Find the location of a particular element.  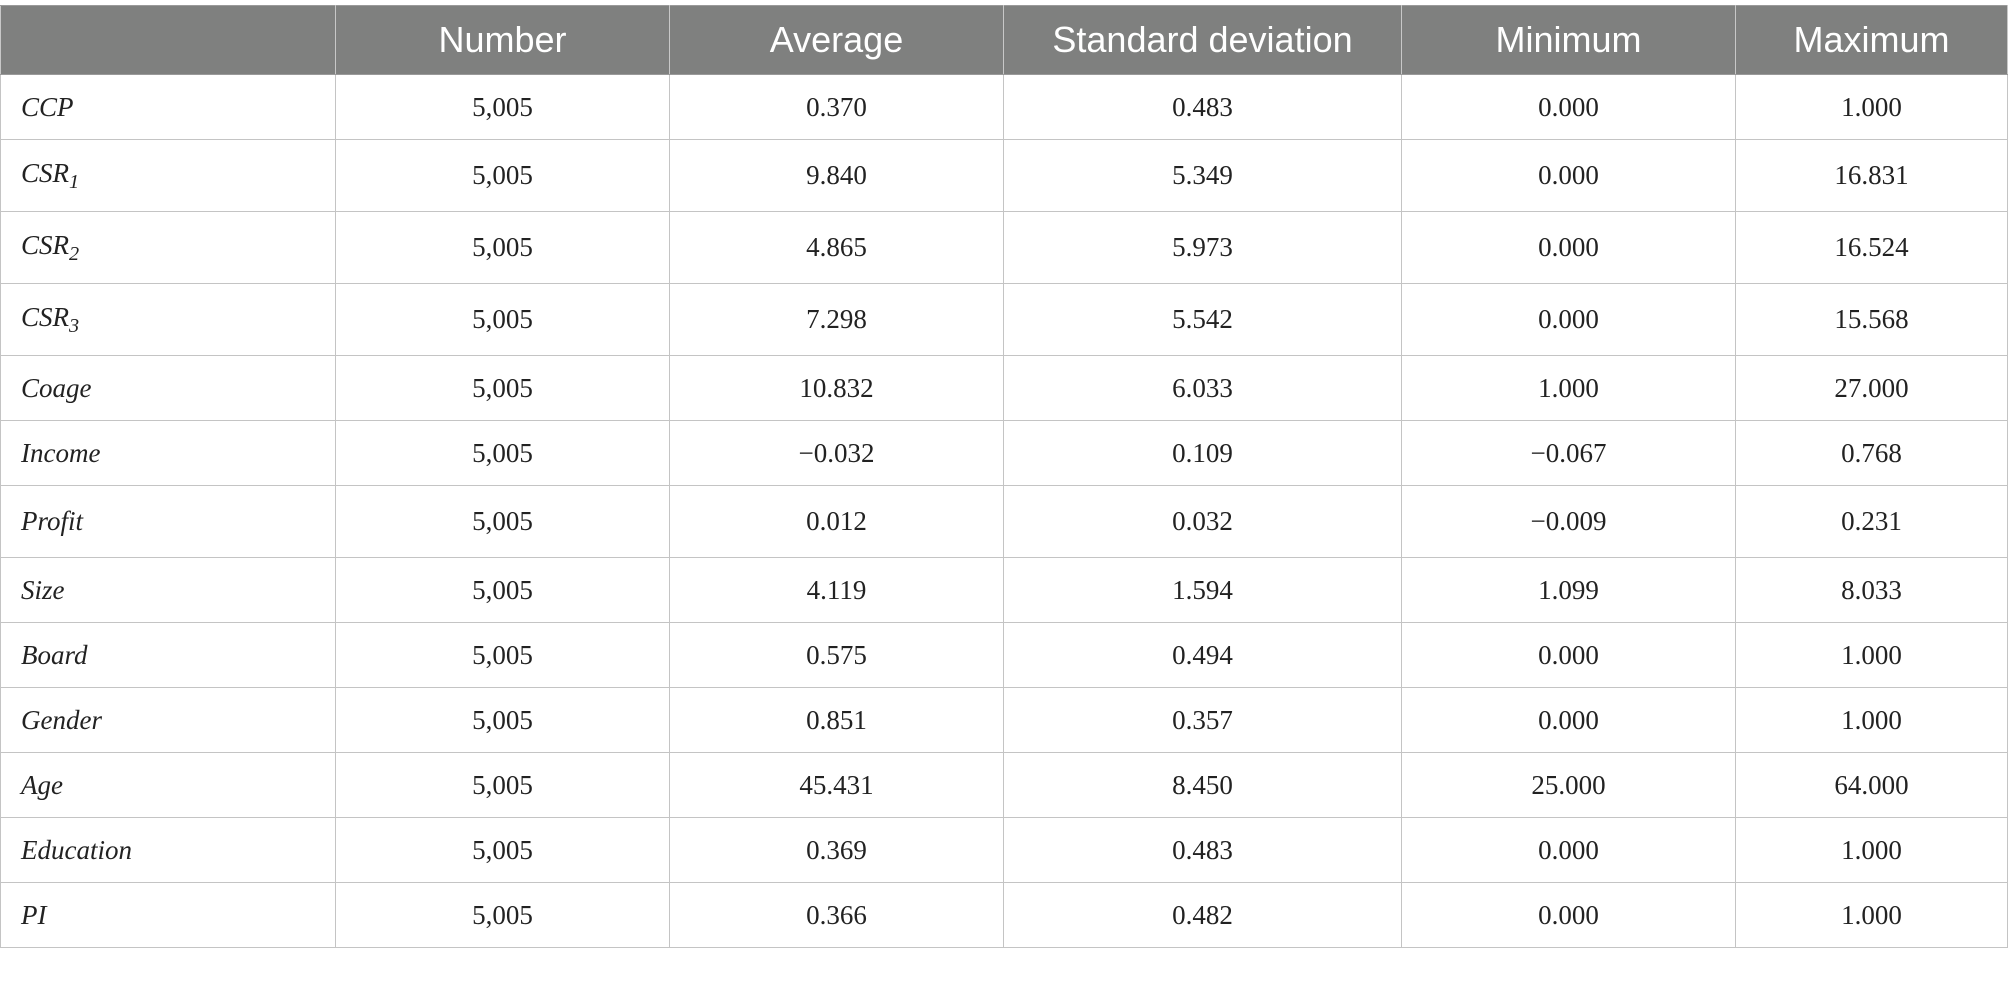

table-row: CSR2 5,005 4.865 5.973 0.000 16.524 is located at coordinates (1004, 247).